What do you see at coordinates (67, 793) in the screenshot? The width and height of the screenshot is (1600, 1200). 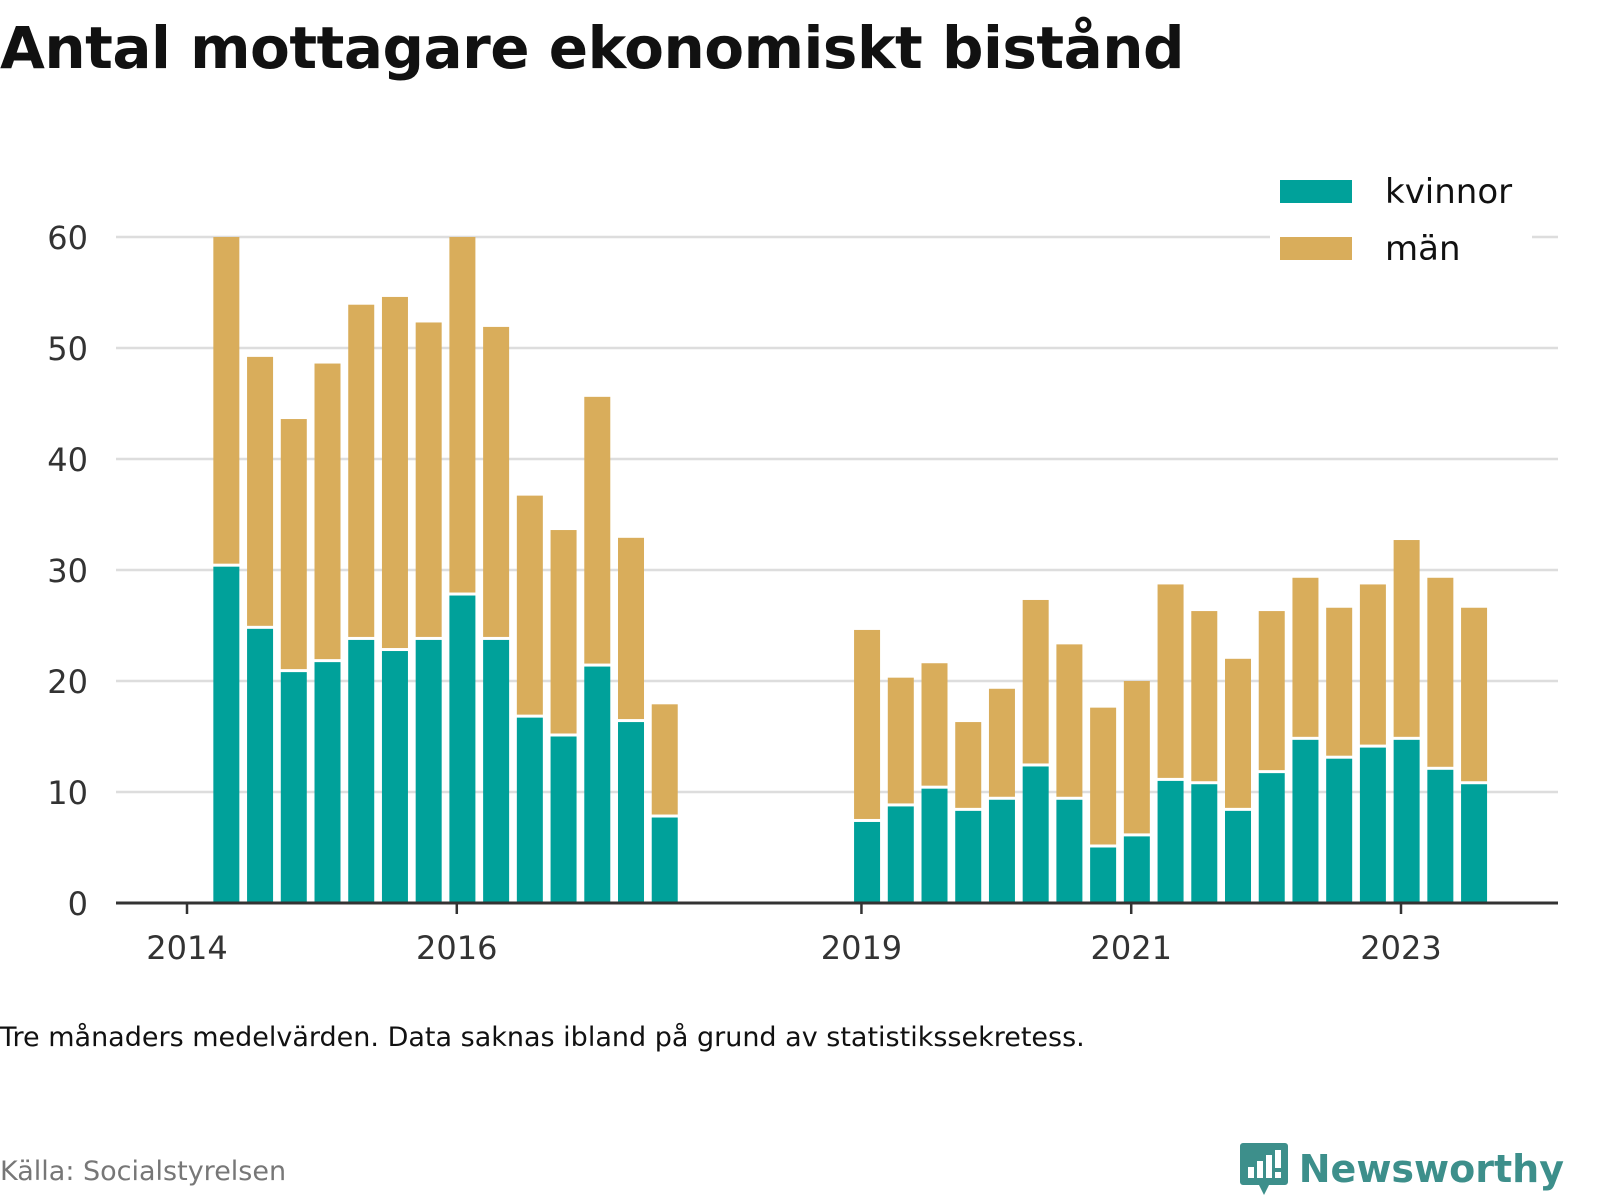 I see `y-tick-label: 10` at bounding box center [67, 793].